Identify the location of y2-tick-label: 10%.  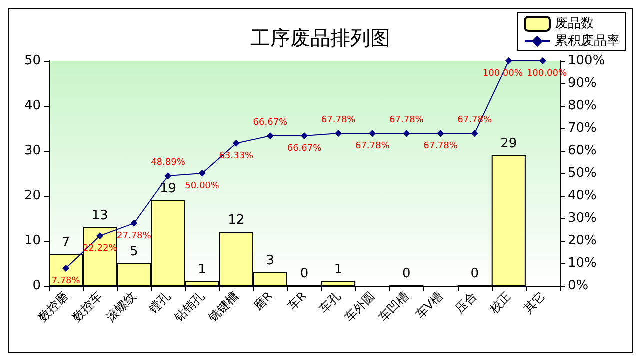
(582, 263).